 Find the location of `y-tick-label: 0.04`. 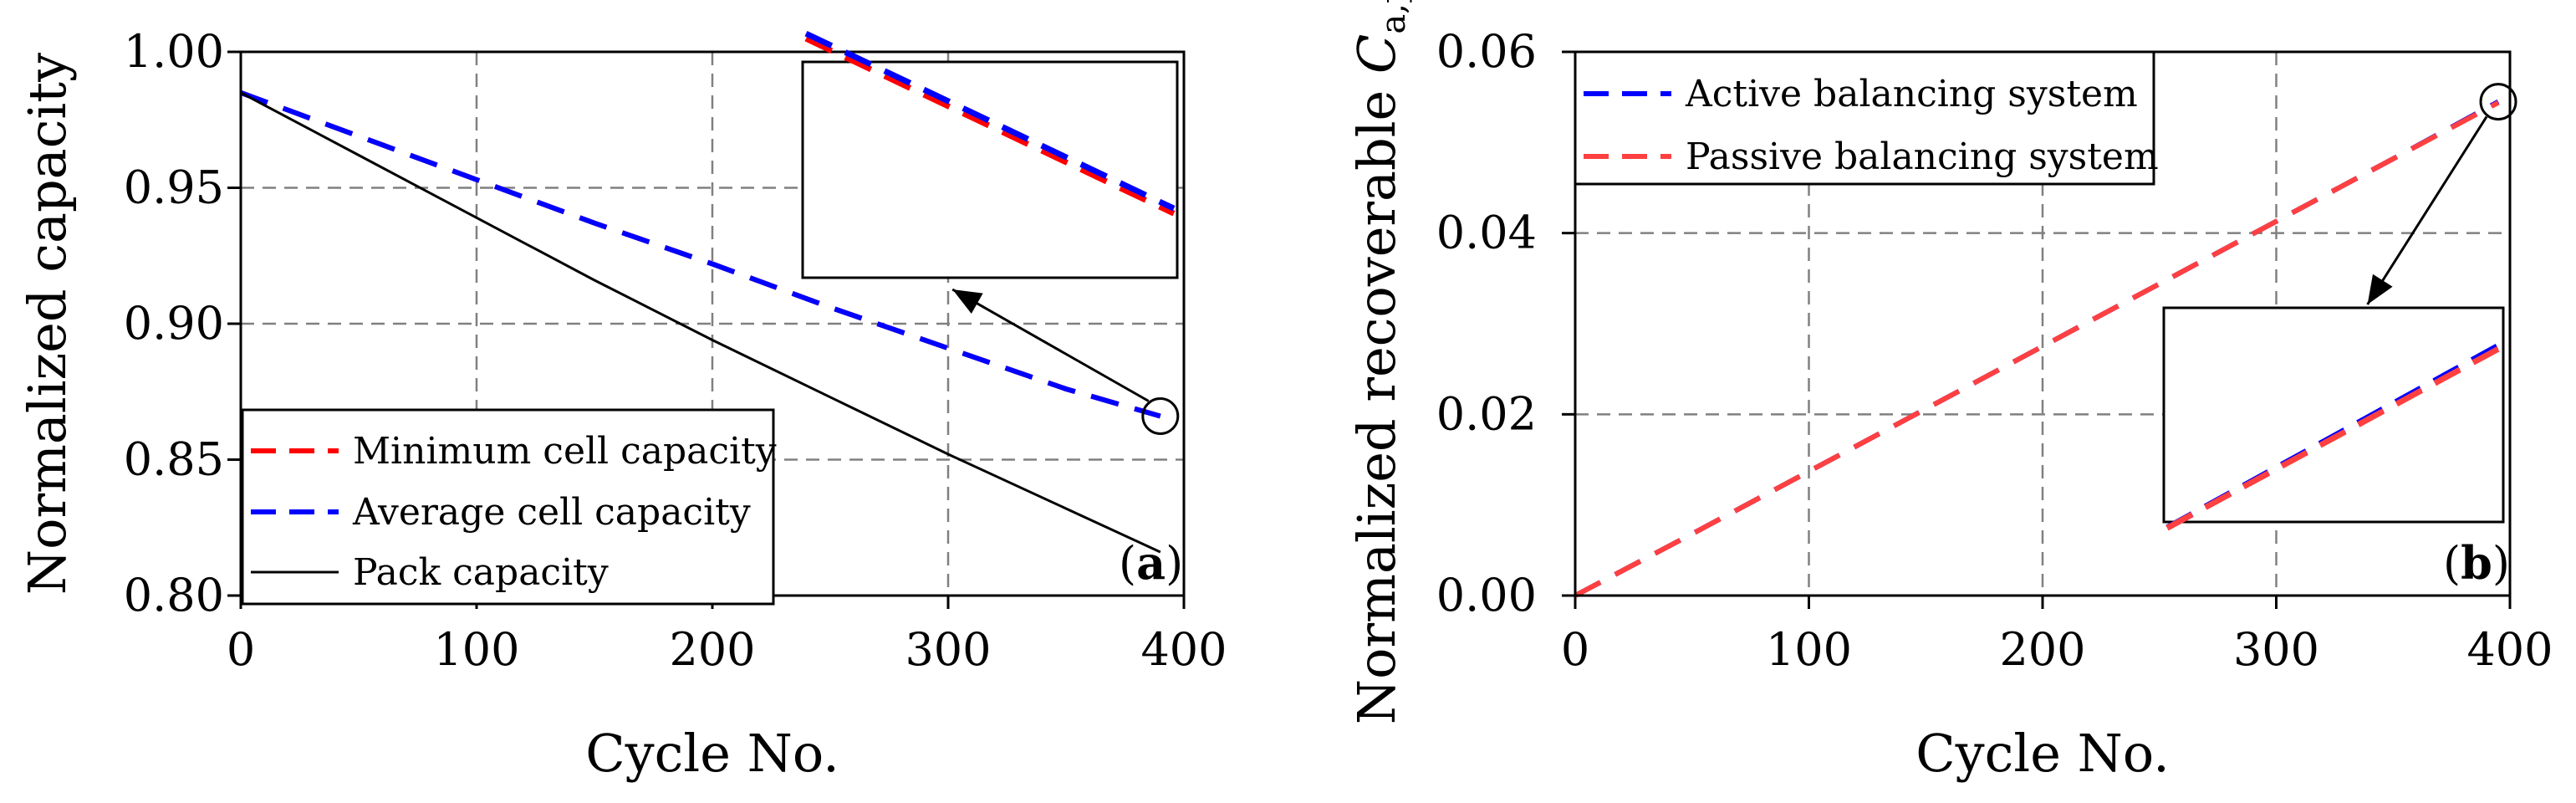

y-tick-label: 0.04 is located at coordinates (1487, 233).